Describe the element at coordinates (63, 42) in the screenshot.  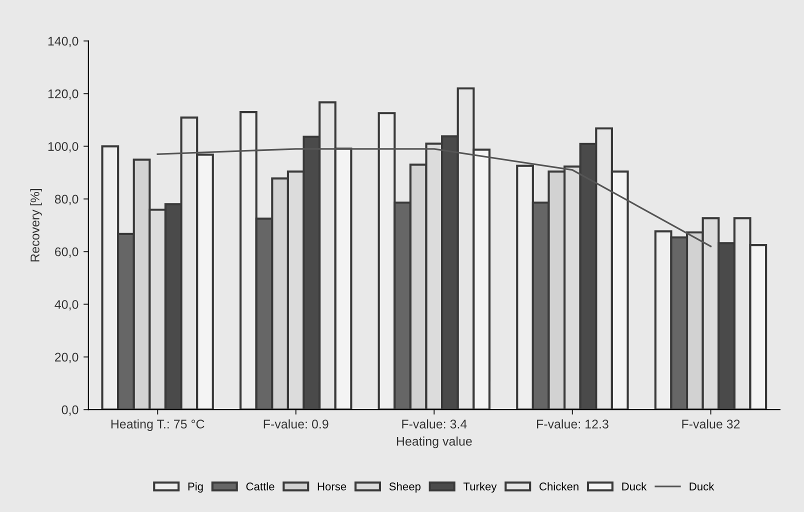
I see `y-tick-label: 140,0` at that location.